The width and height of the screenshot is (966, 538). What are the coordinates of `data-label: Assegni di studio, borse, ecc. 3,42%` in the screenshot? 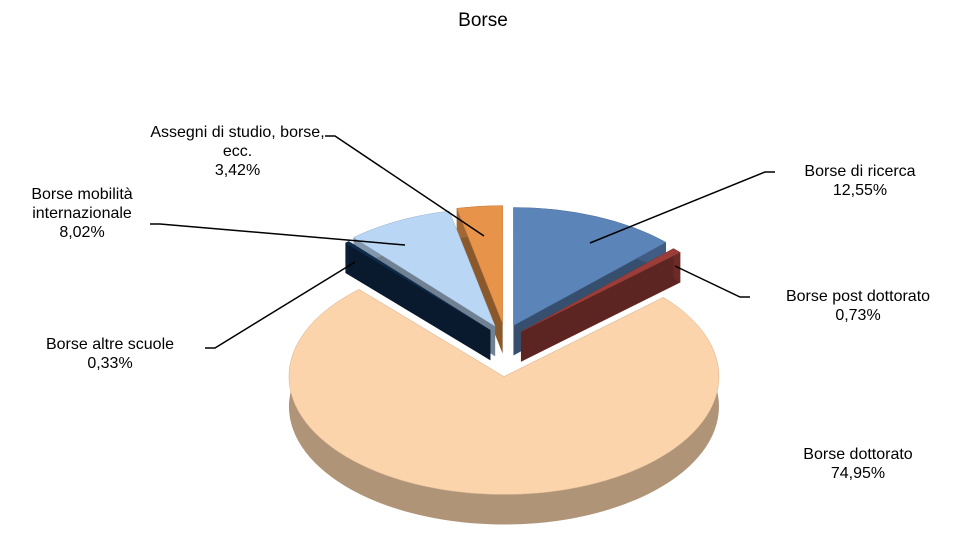 It's located at (237, 151).